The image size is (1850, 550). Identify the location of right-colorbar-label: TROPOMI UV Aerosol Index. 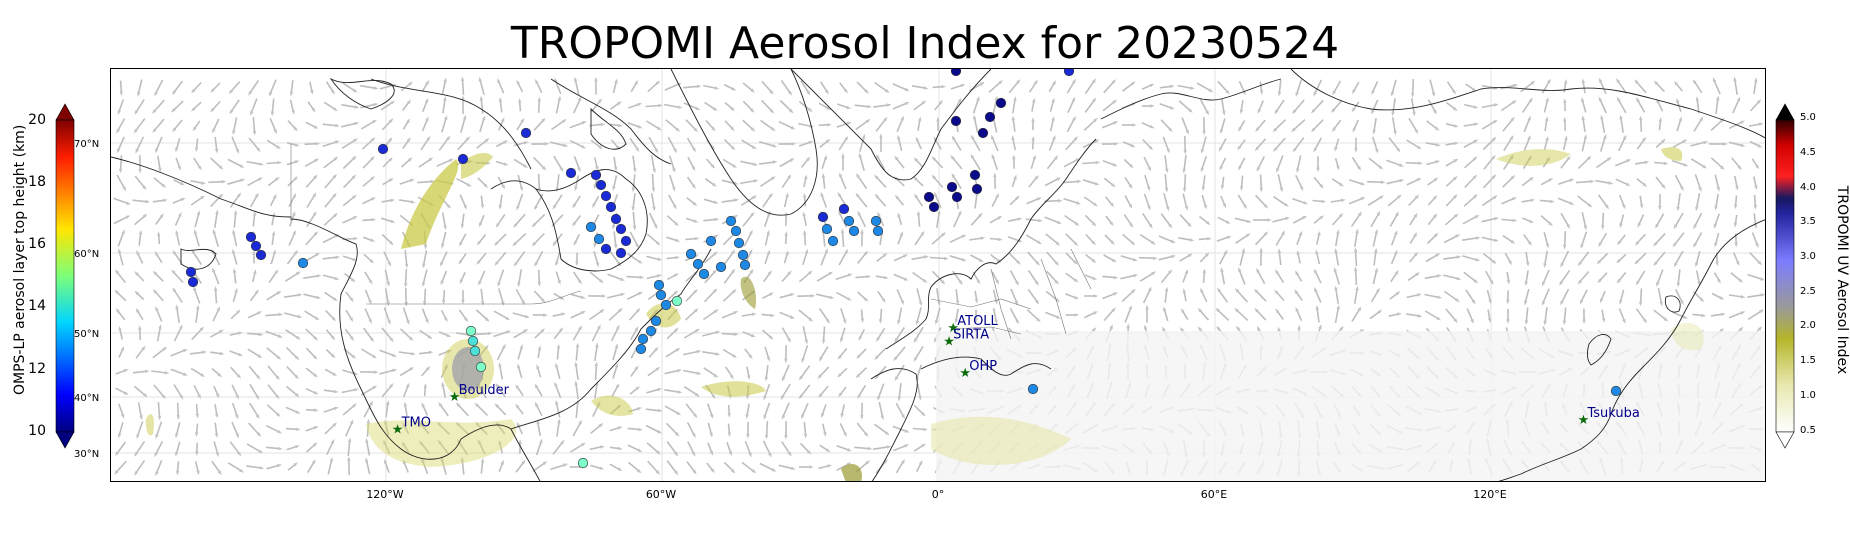
(1842, 280).